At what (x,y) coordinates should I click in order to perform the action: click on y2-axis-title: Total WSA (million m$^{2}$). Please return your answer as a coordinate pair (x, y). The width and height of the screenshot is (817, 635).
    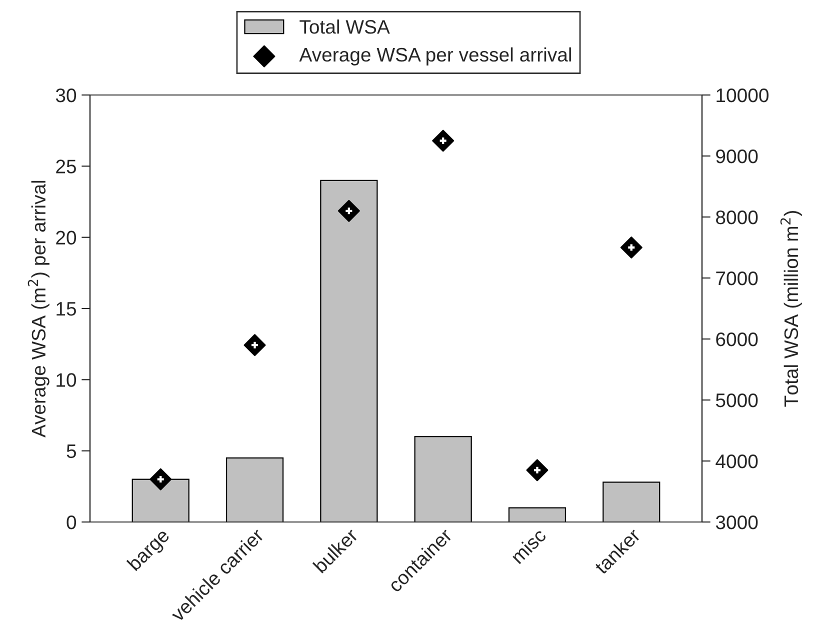
    Looking at the image, I should click on (791, 309).